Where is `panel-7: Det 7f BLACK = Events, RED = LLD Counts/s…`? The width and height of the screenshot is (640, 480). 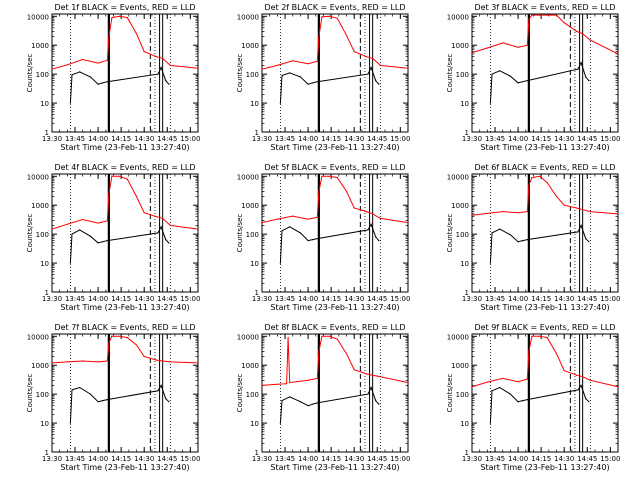
panel-7: Det 7f BLACK = Events, RED = LLD Counts/s… is located at coordinates (113, 397).